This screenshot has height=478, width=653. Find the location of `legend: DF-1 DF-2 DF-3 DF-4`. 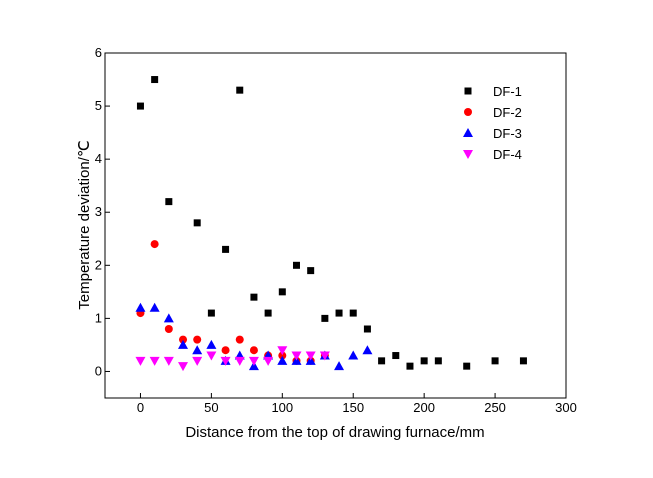

legend: DF-1 DF-2 DF-3 DF-4 is located at coordinates (492, 123).